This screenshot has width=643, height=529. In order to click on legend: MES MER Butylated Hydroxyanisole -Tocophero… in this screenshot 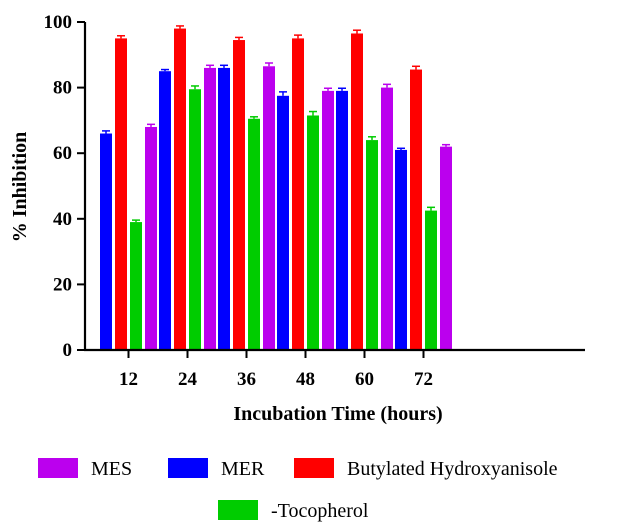, I will do `click(298, 490)`.